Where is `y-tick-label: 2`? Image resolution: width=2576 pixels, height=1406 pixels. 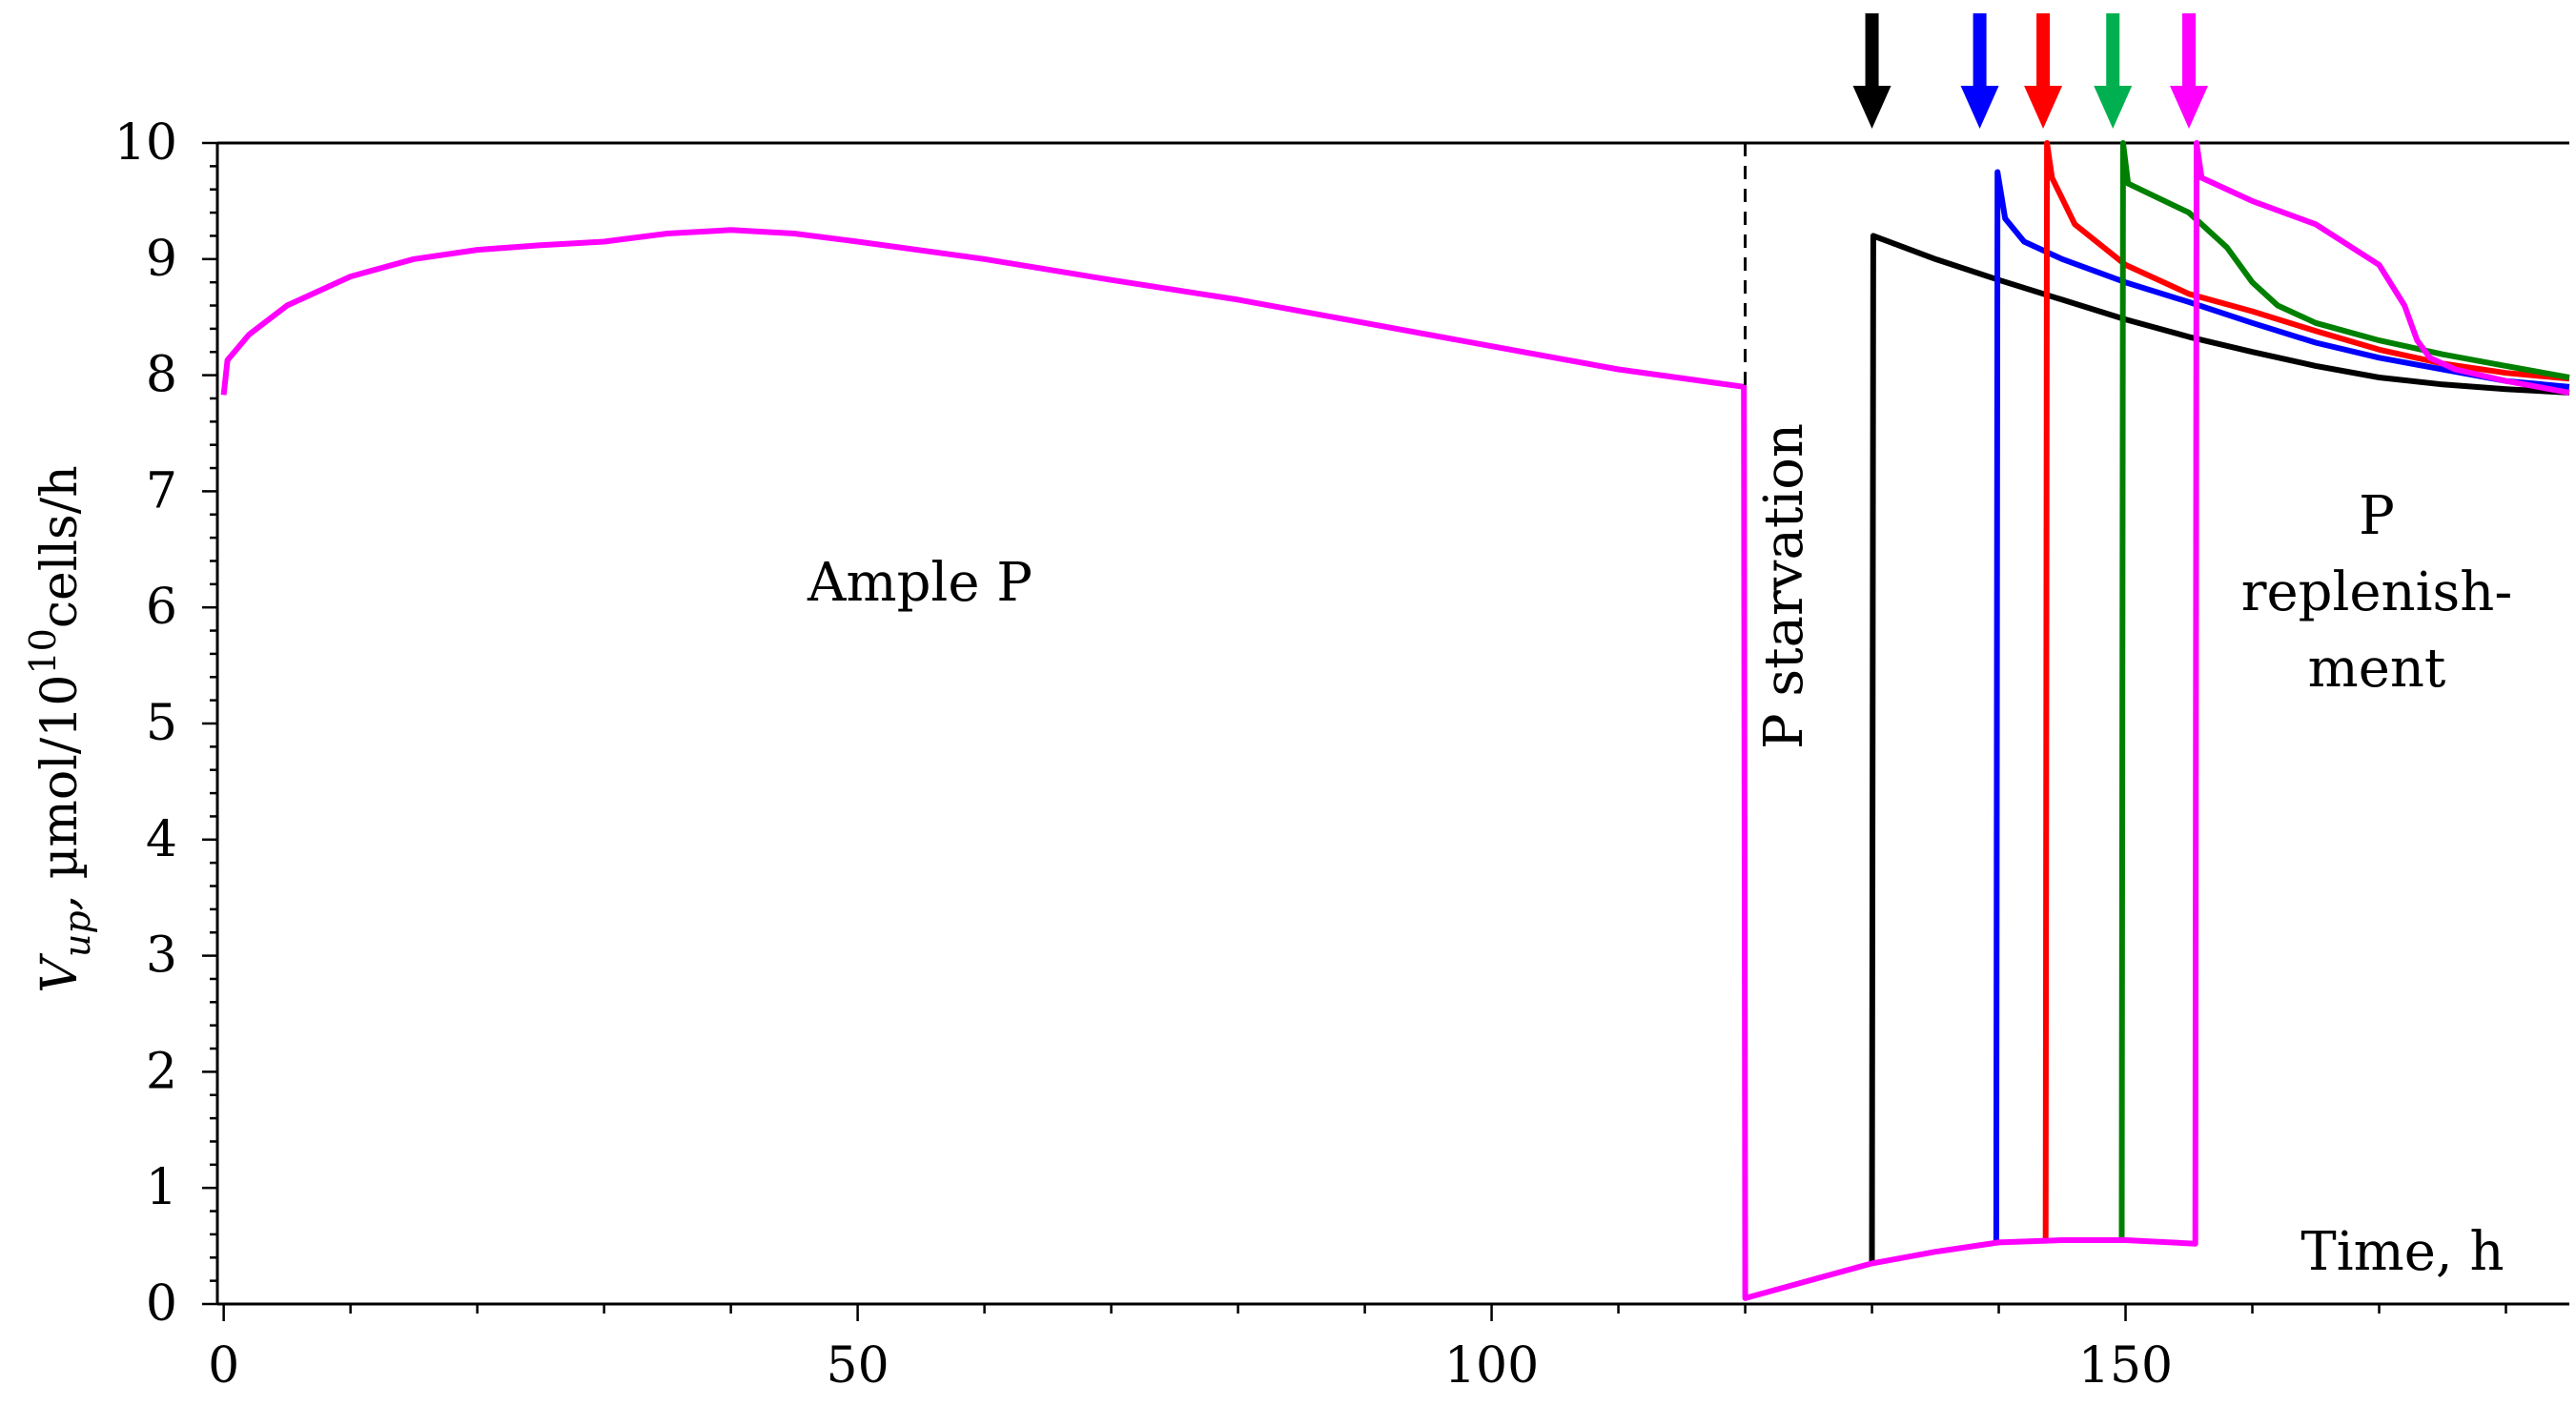
y-tick-label: 2 is located at coordinates (161, 1071).